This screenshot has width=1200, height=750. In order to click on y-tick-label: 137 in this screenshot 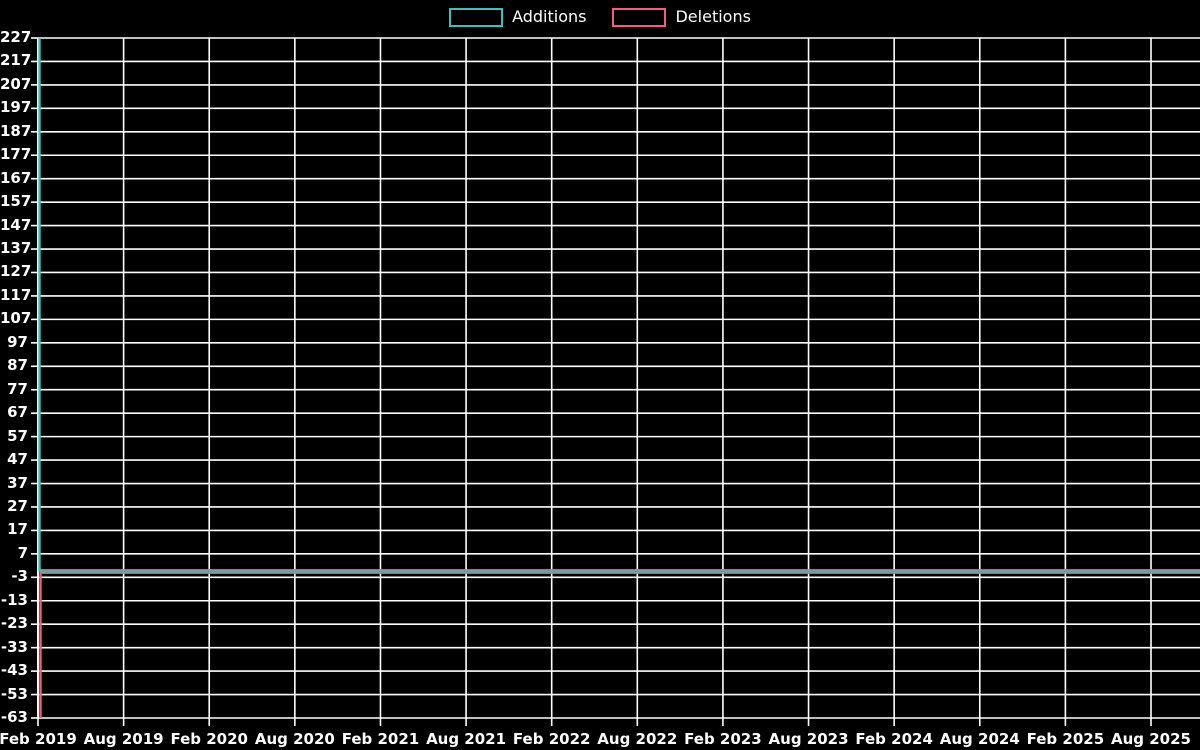, I will do `click(16, 248)`.